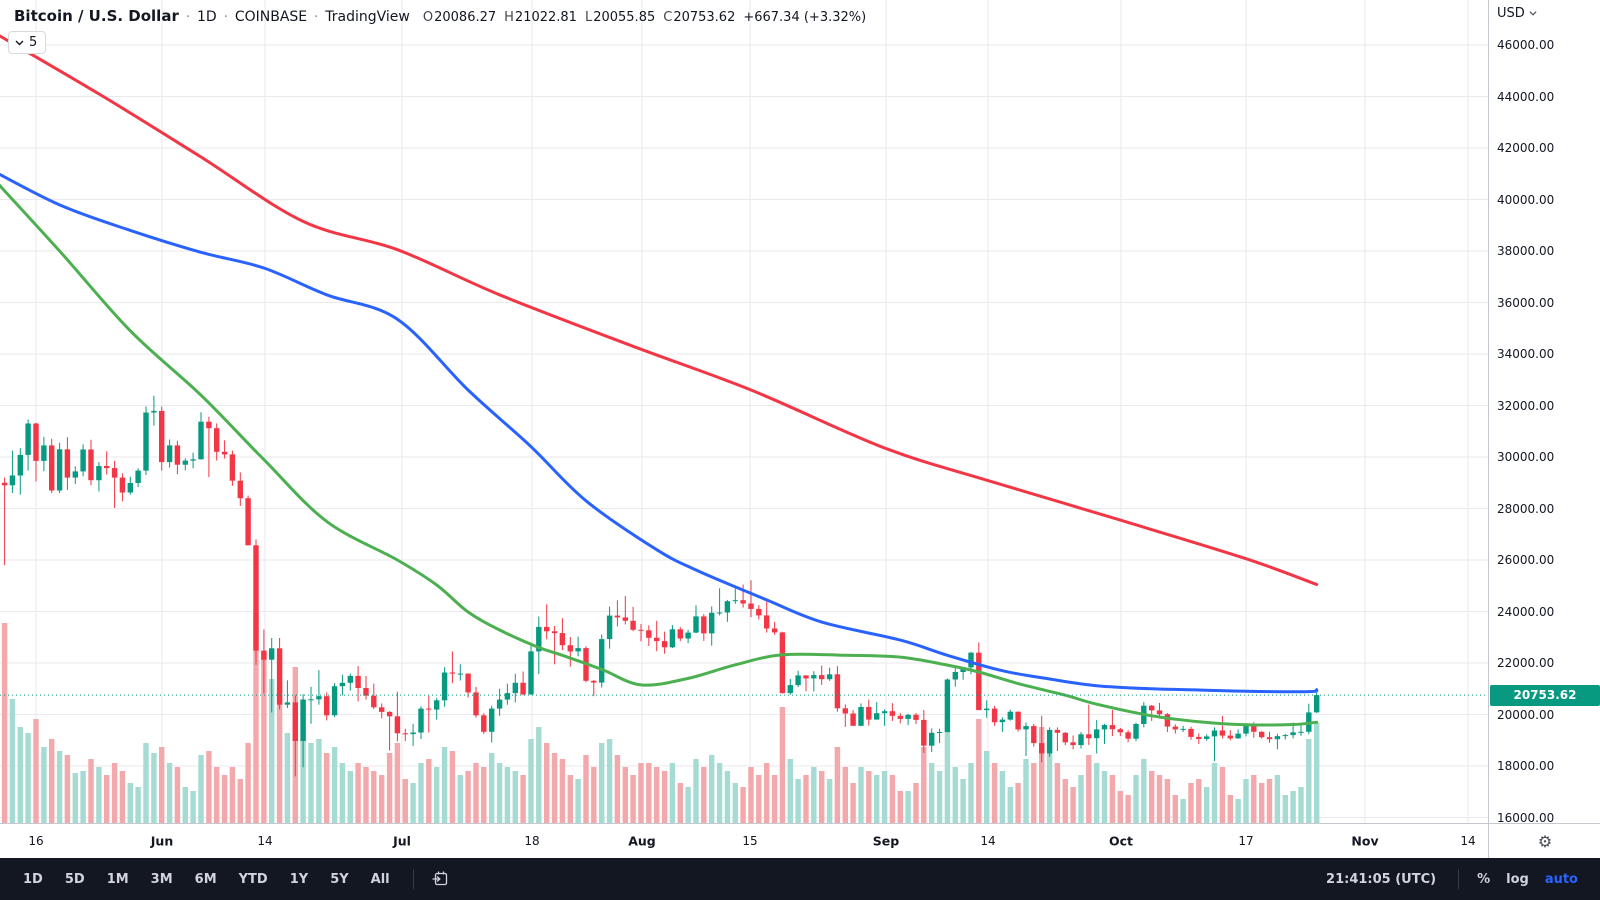 Image resolution: width=1600 pixels, height=900 pixels. What do you see at coordinates (1483, 879) in the screenshot?
I see `percent-scale-button: %` at bounding box center [1483, 879].